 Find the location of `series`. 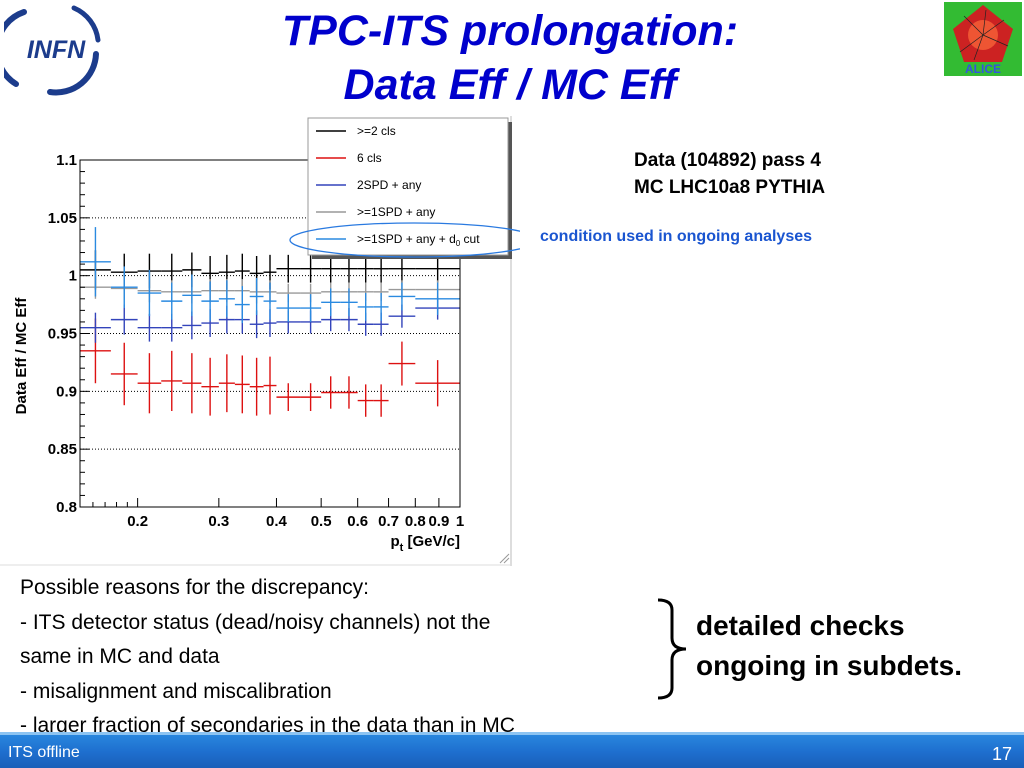

series is located at coordinates (270, 322).